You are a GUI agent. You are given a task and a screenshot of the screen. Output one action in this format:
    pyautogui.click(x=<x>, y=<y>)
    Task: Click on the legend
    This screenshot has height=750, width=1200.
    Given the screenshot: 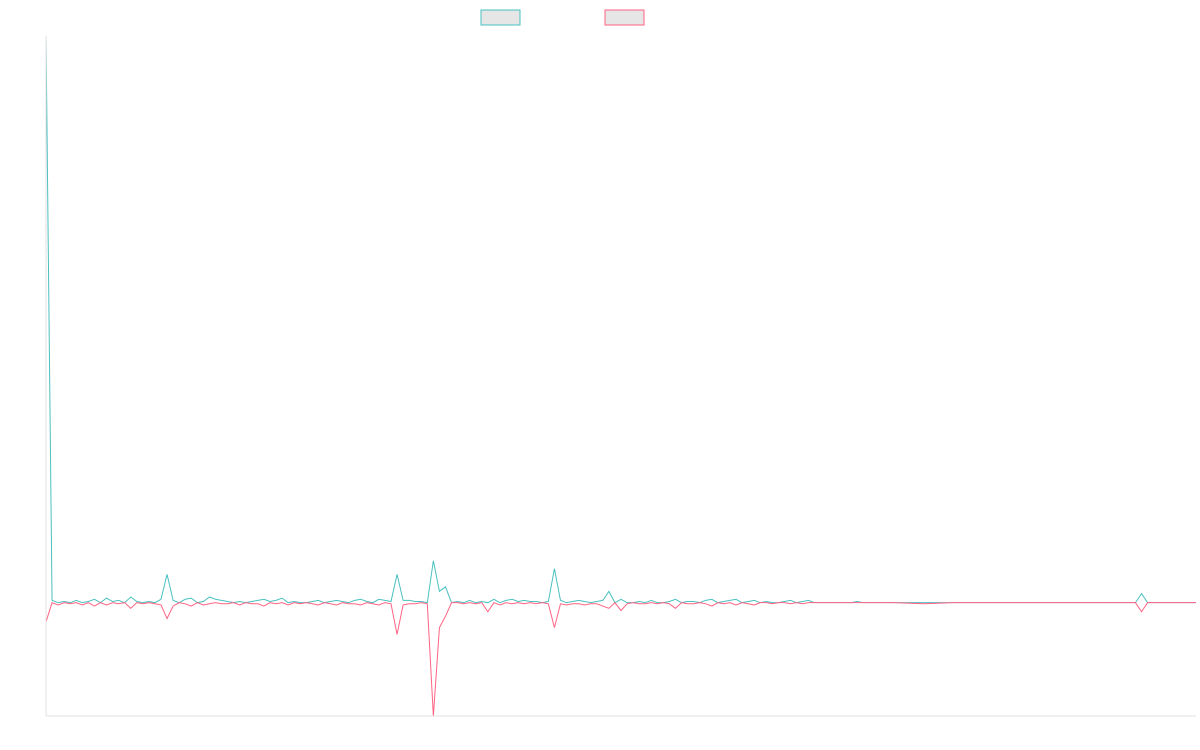 What is the action you would take?
    pyautogui.click(x=562, y=17)
    